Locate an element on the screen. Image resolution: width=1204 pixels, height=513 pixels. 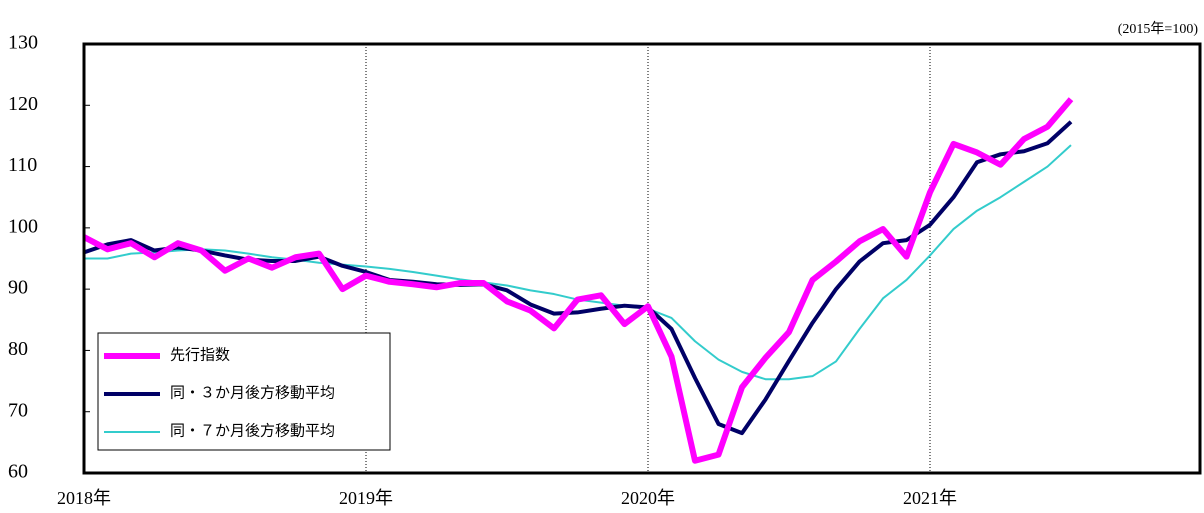
y-tick-label: 100 is located at coordinates (23, 226).